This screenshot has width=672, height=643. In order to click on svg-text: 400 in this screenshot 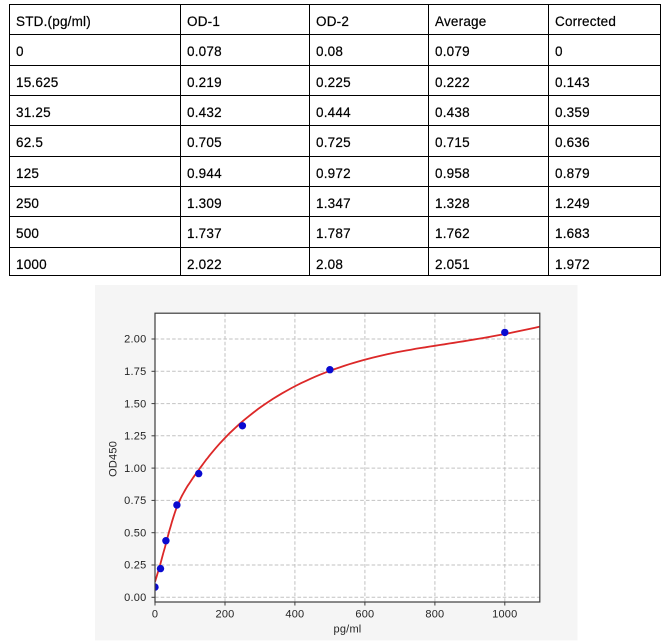, I will do `click(294, 614)`.